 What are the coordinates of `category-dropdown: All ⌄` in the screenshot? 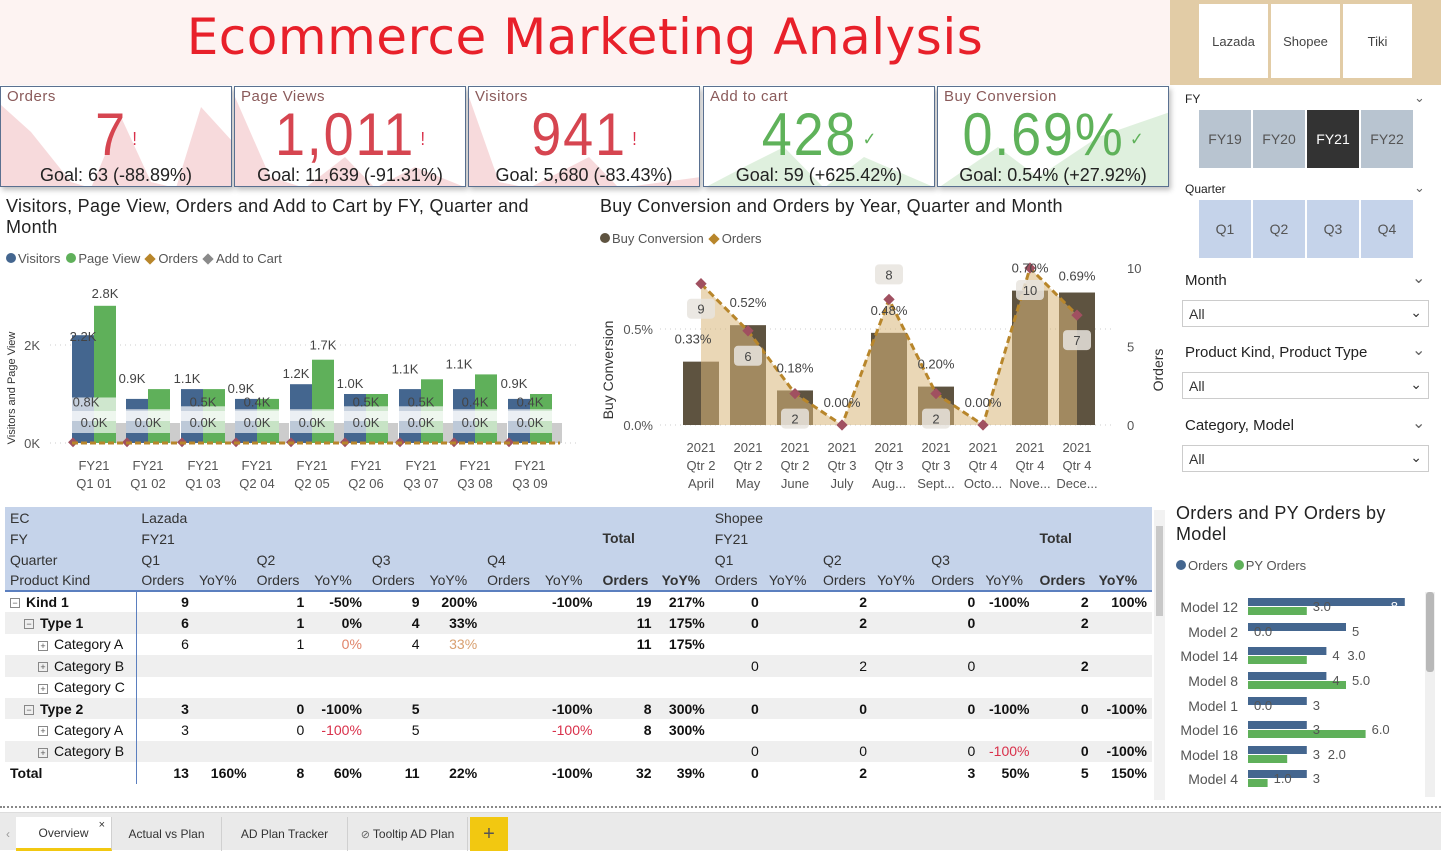 It's located at (1305, 458).